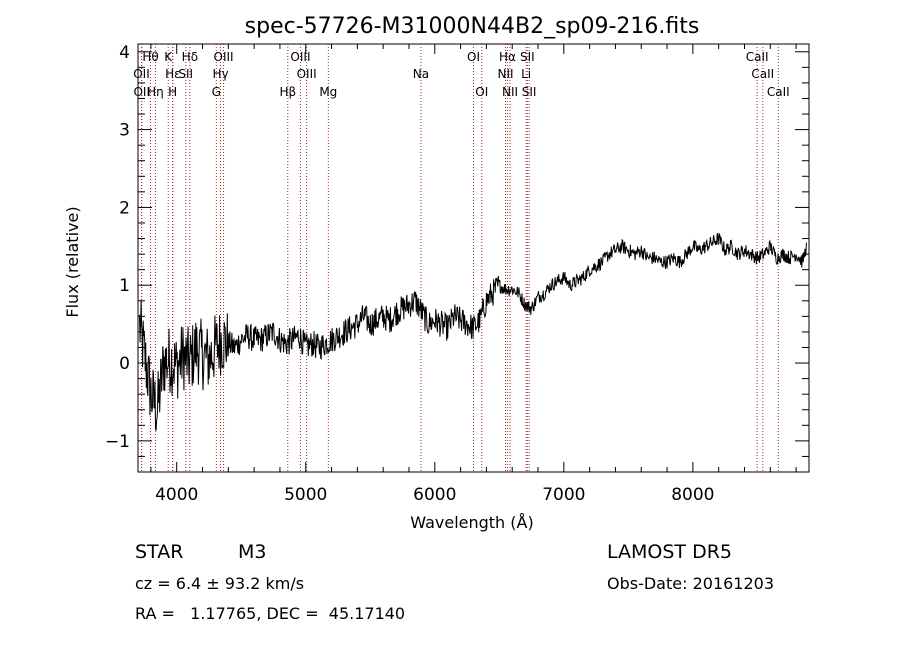 This screenshot has height=649, width=900. Describe the element at coordinates (434, 495) in the screenshot. I see `x-tick-label: 6000` at that location.